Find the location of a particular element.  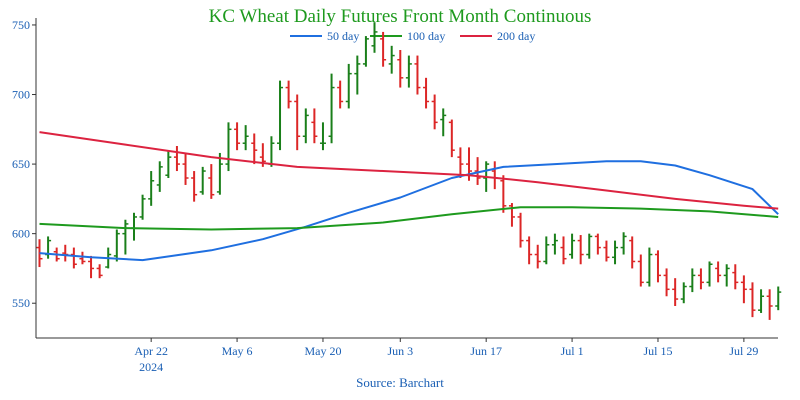

y-tick-label: 700 is located at coordinates (21, 95).